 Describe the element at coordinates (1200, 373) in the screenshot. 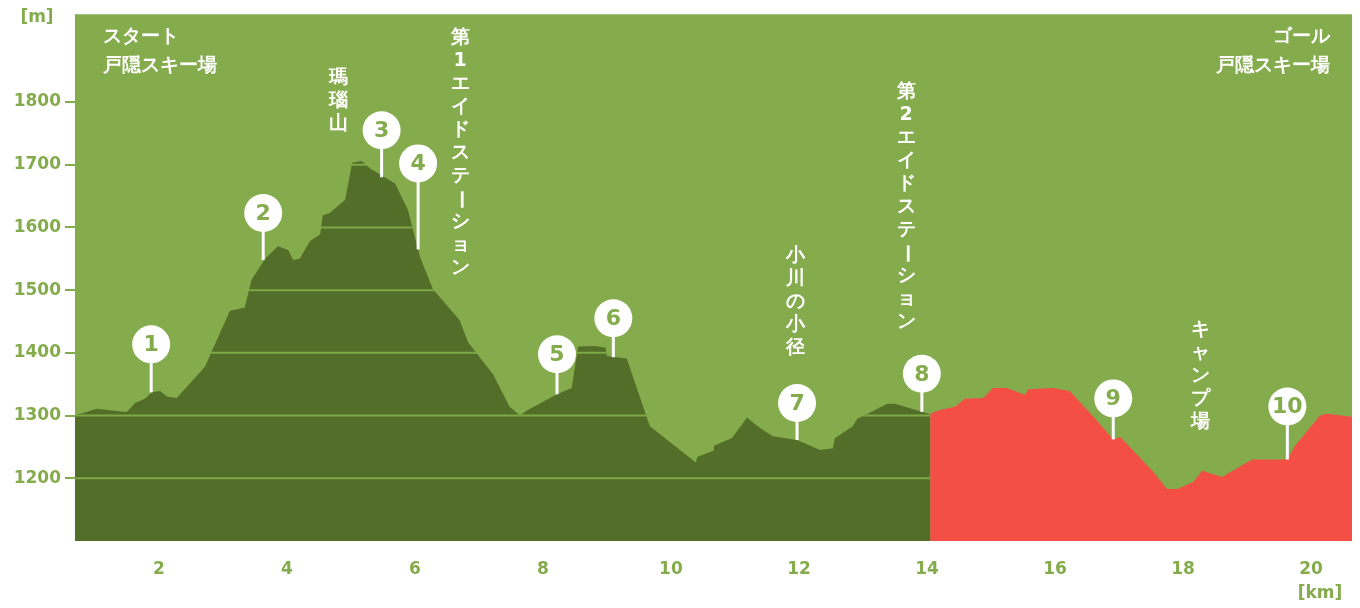

I see `annotation: キャンプ場` at that location.